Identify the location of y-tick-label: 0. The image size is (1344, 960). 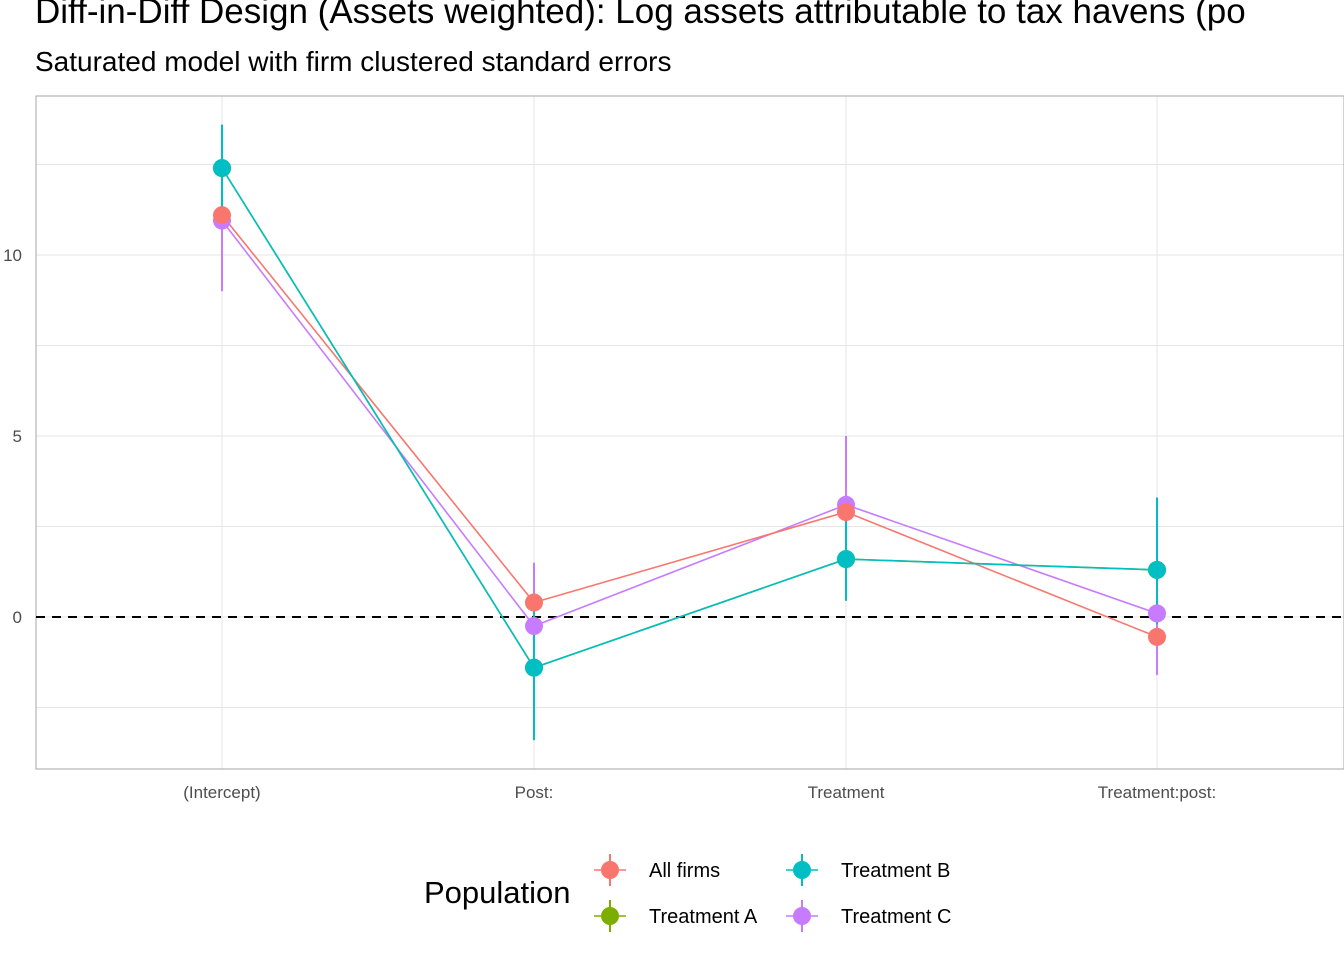
(17, 617).